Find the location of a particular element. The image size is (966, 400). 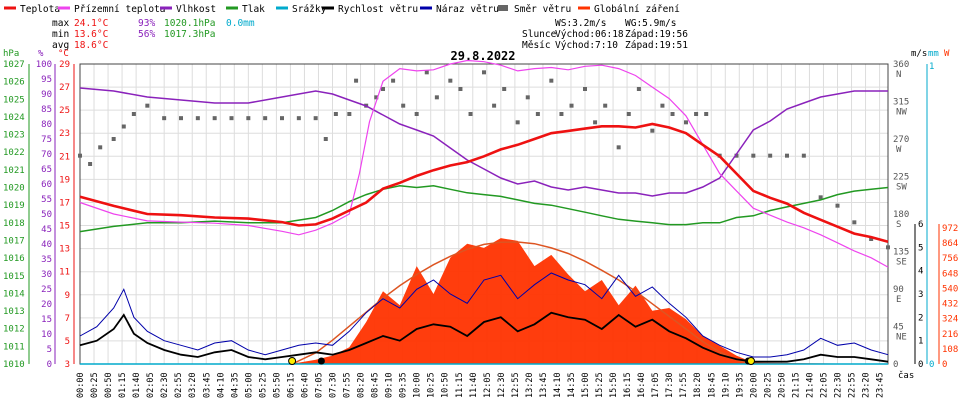

tick-humidity: 0 is located at coordinates (49, 365).